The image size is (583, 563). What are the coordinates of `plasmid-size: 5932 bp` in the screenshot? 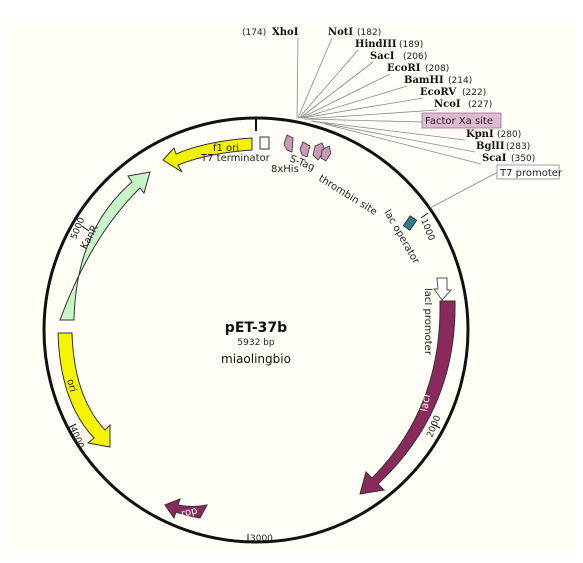 It's located at (255, 343).